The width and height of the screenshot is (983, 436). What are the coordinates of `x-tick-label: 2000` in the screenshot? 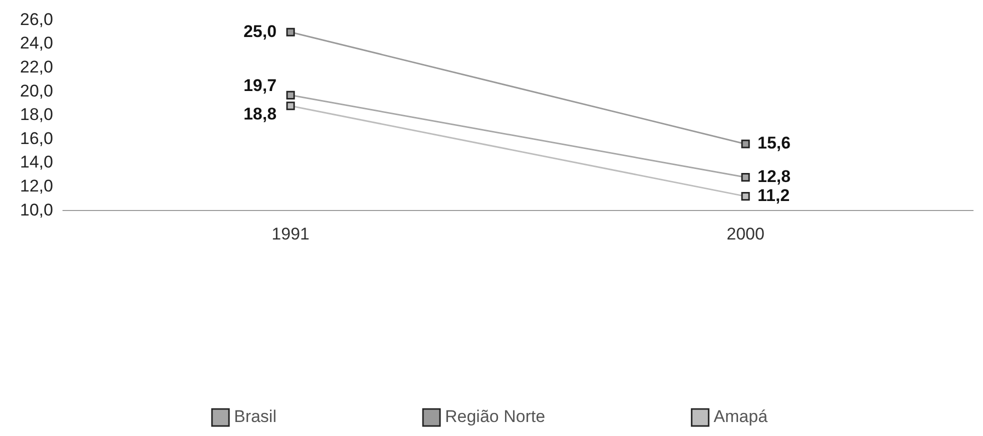 It's located at (745, 234).